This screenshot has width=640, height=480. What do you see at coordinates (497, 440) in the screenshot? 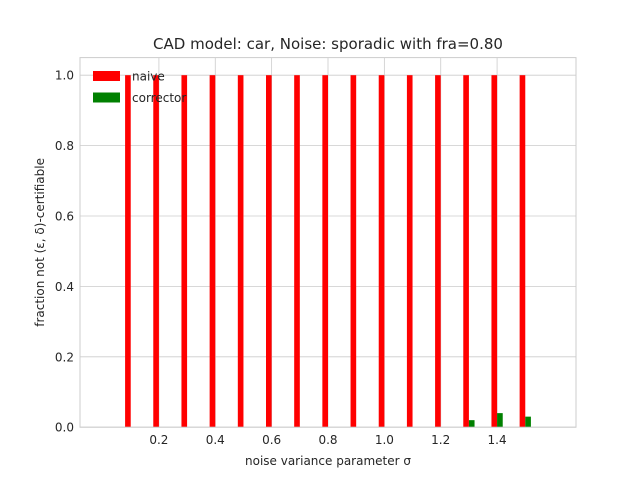
I see `x-tick-label: 1.4` at bounding box center [497, 440].